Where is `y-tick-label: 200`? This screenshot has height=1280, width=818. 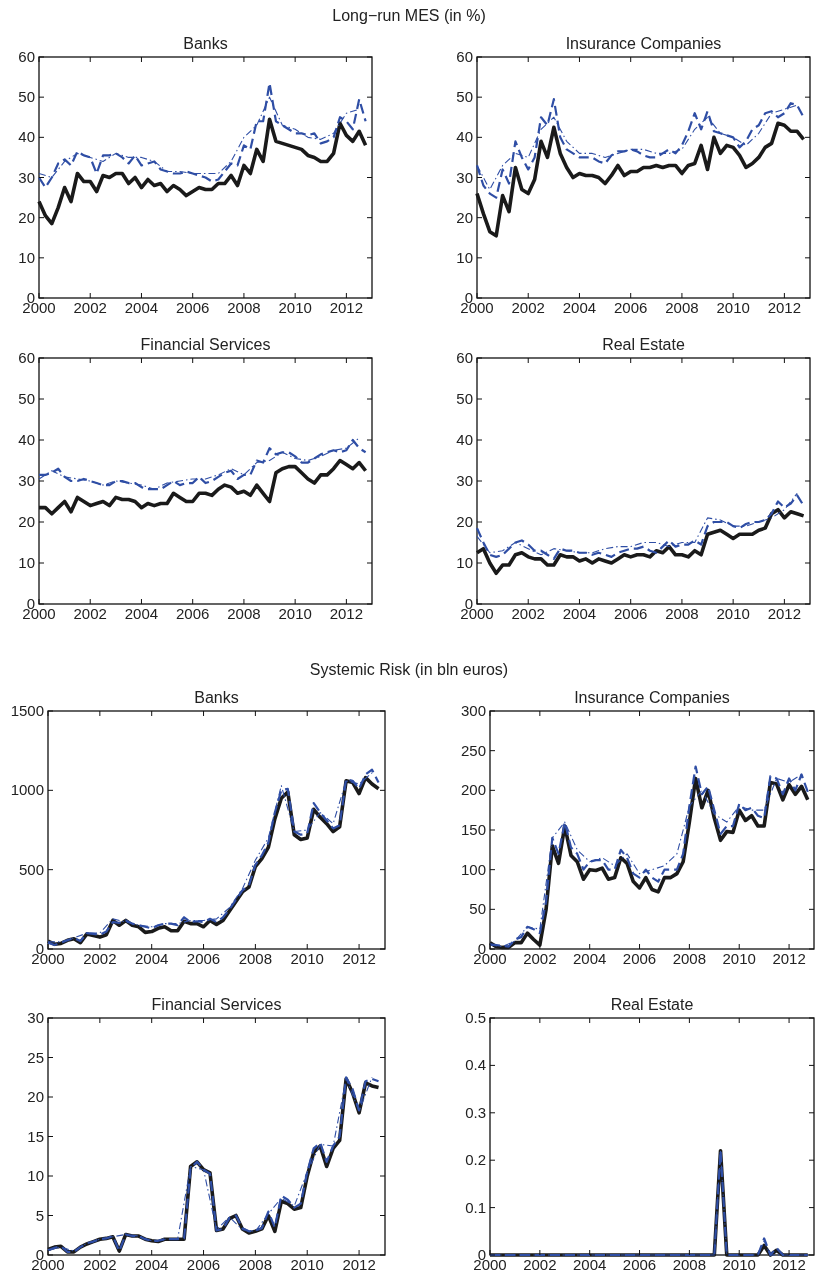
y-tick-label: 200 is located at coordinates (473, 790).